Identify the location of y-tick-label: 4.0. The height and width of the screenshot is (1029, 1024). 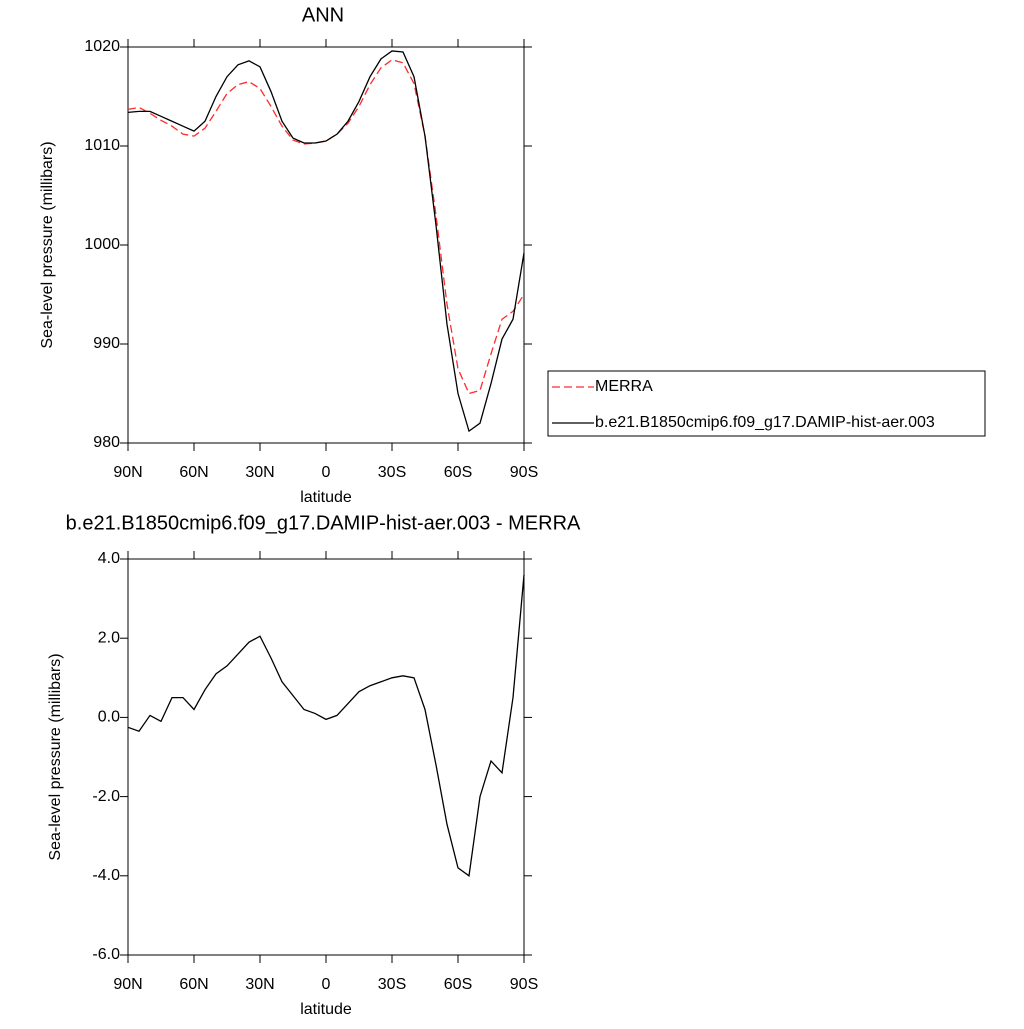
(109, 558).